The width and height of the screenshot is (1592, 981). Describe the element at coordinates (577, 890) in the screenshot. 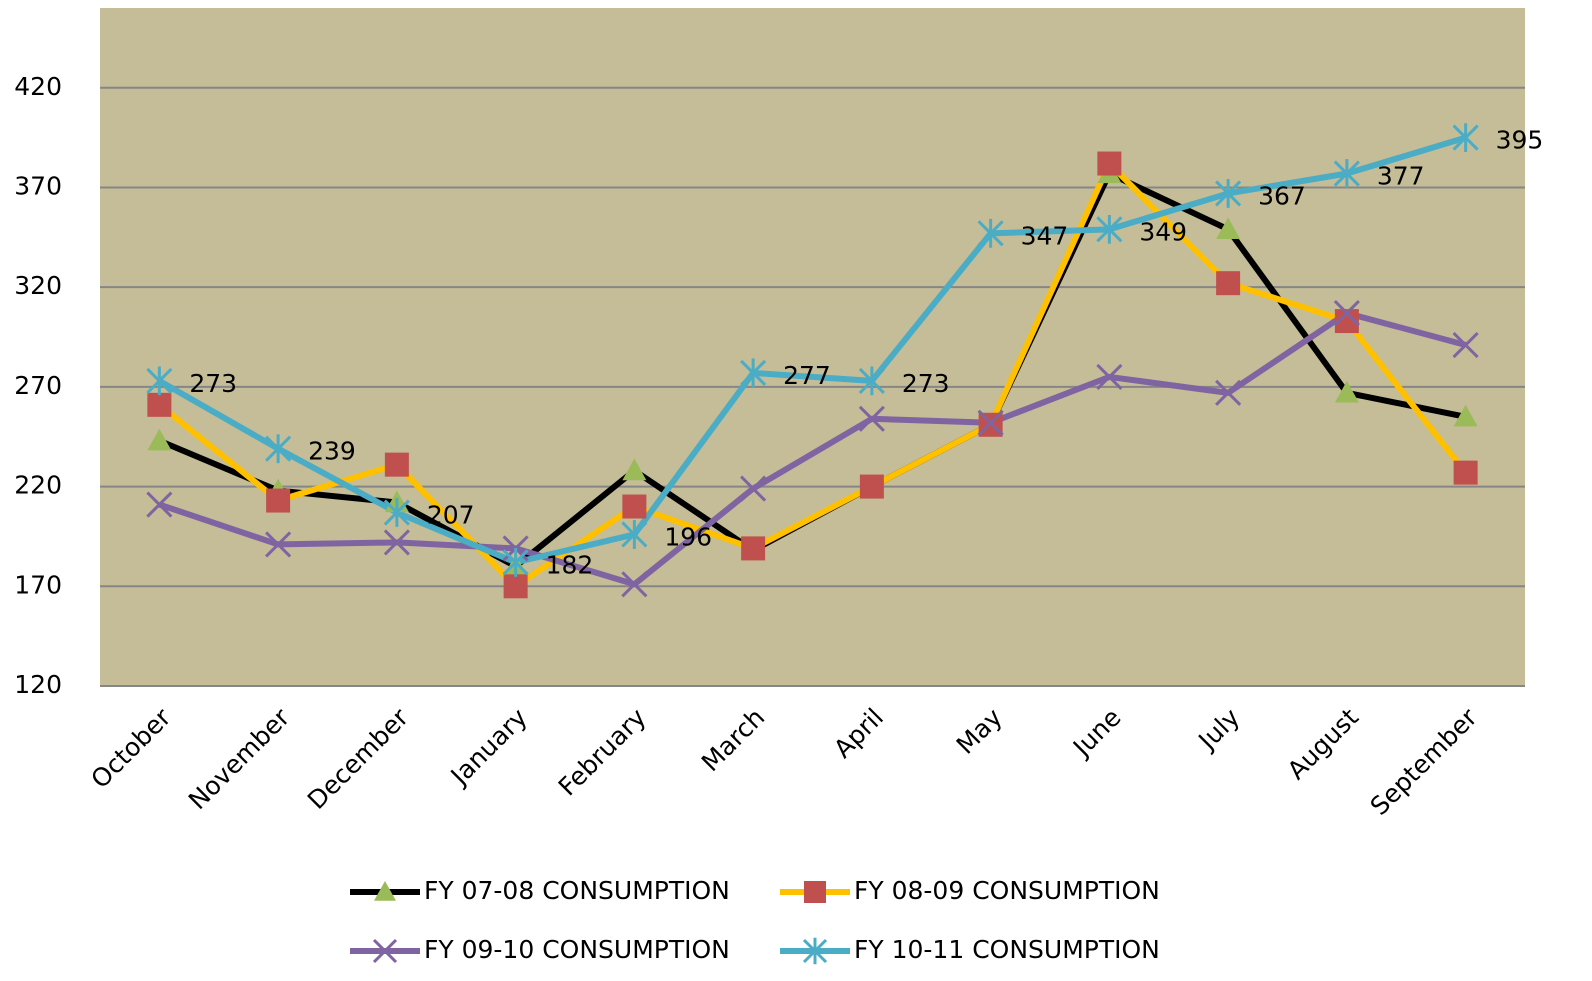

I see `legend-label: FY 07-08 CONSUMPTION` at that location.